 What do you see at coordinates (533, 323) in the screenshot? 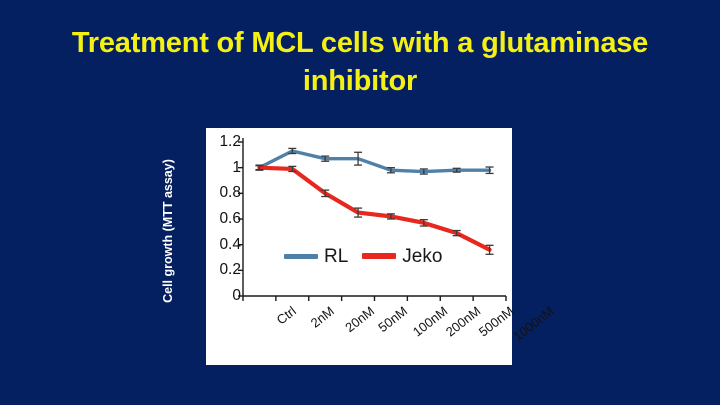
I see `x-tick-label: 1000nM` at bounding box center [533, 323].